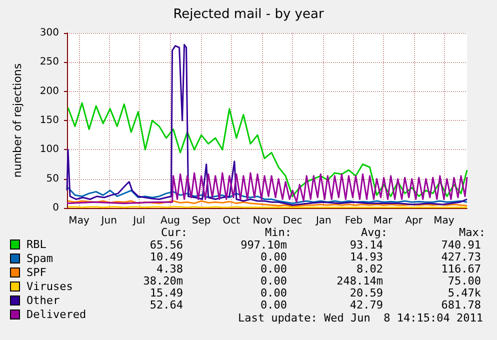 The height and width of the screenshot is (340, 497). Describe the element at coordinates (414, 221) in the screenshot. I see `x-tick-label: Apr` at that location.